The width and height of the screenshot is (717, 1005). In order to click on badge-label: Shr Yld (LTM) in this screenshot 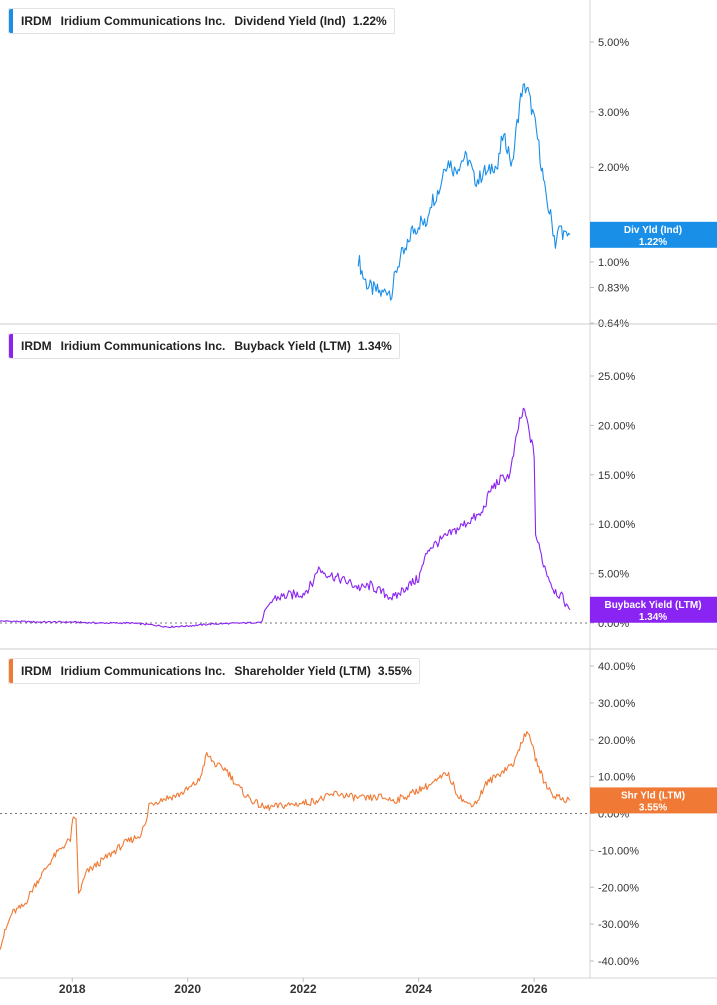, I will do `click(653, 795)`.